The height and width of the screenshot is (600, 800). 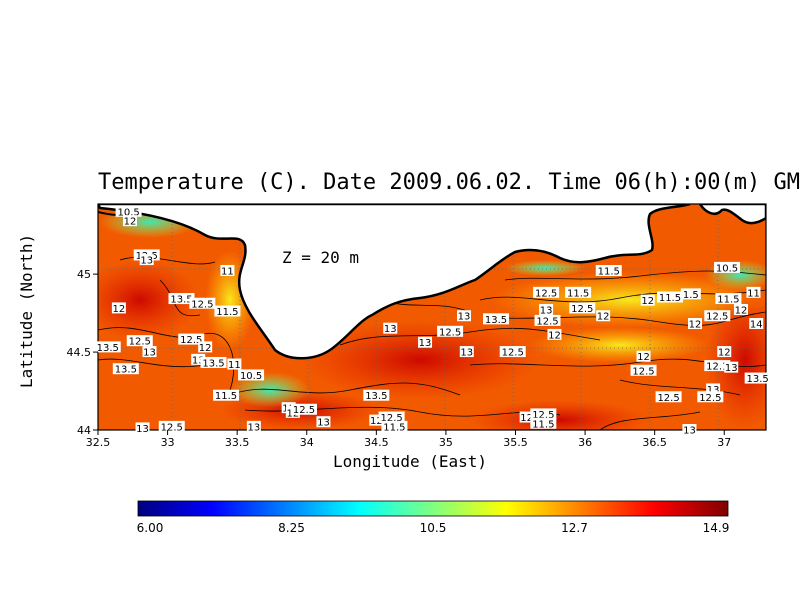 What do you see at coordinates (446, 442) in the screenshot?
I see `x-tick-label: 35` at bounding box center [446, 442].